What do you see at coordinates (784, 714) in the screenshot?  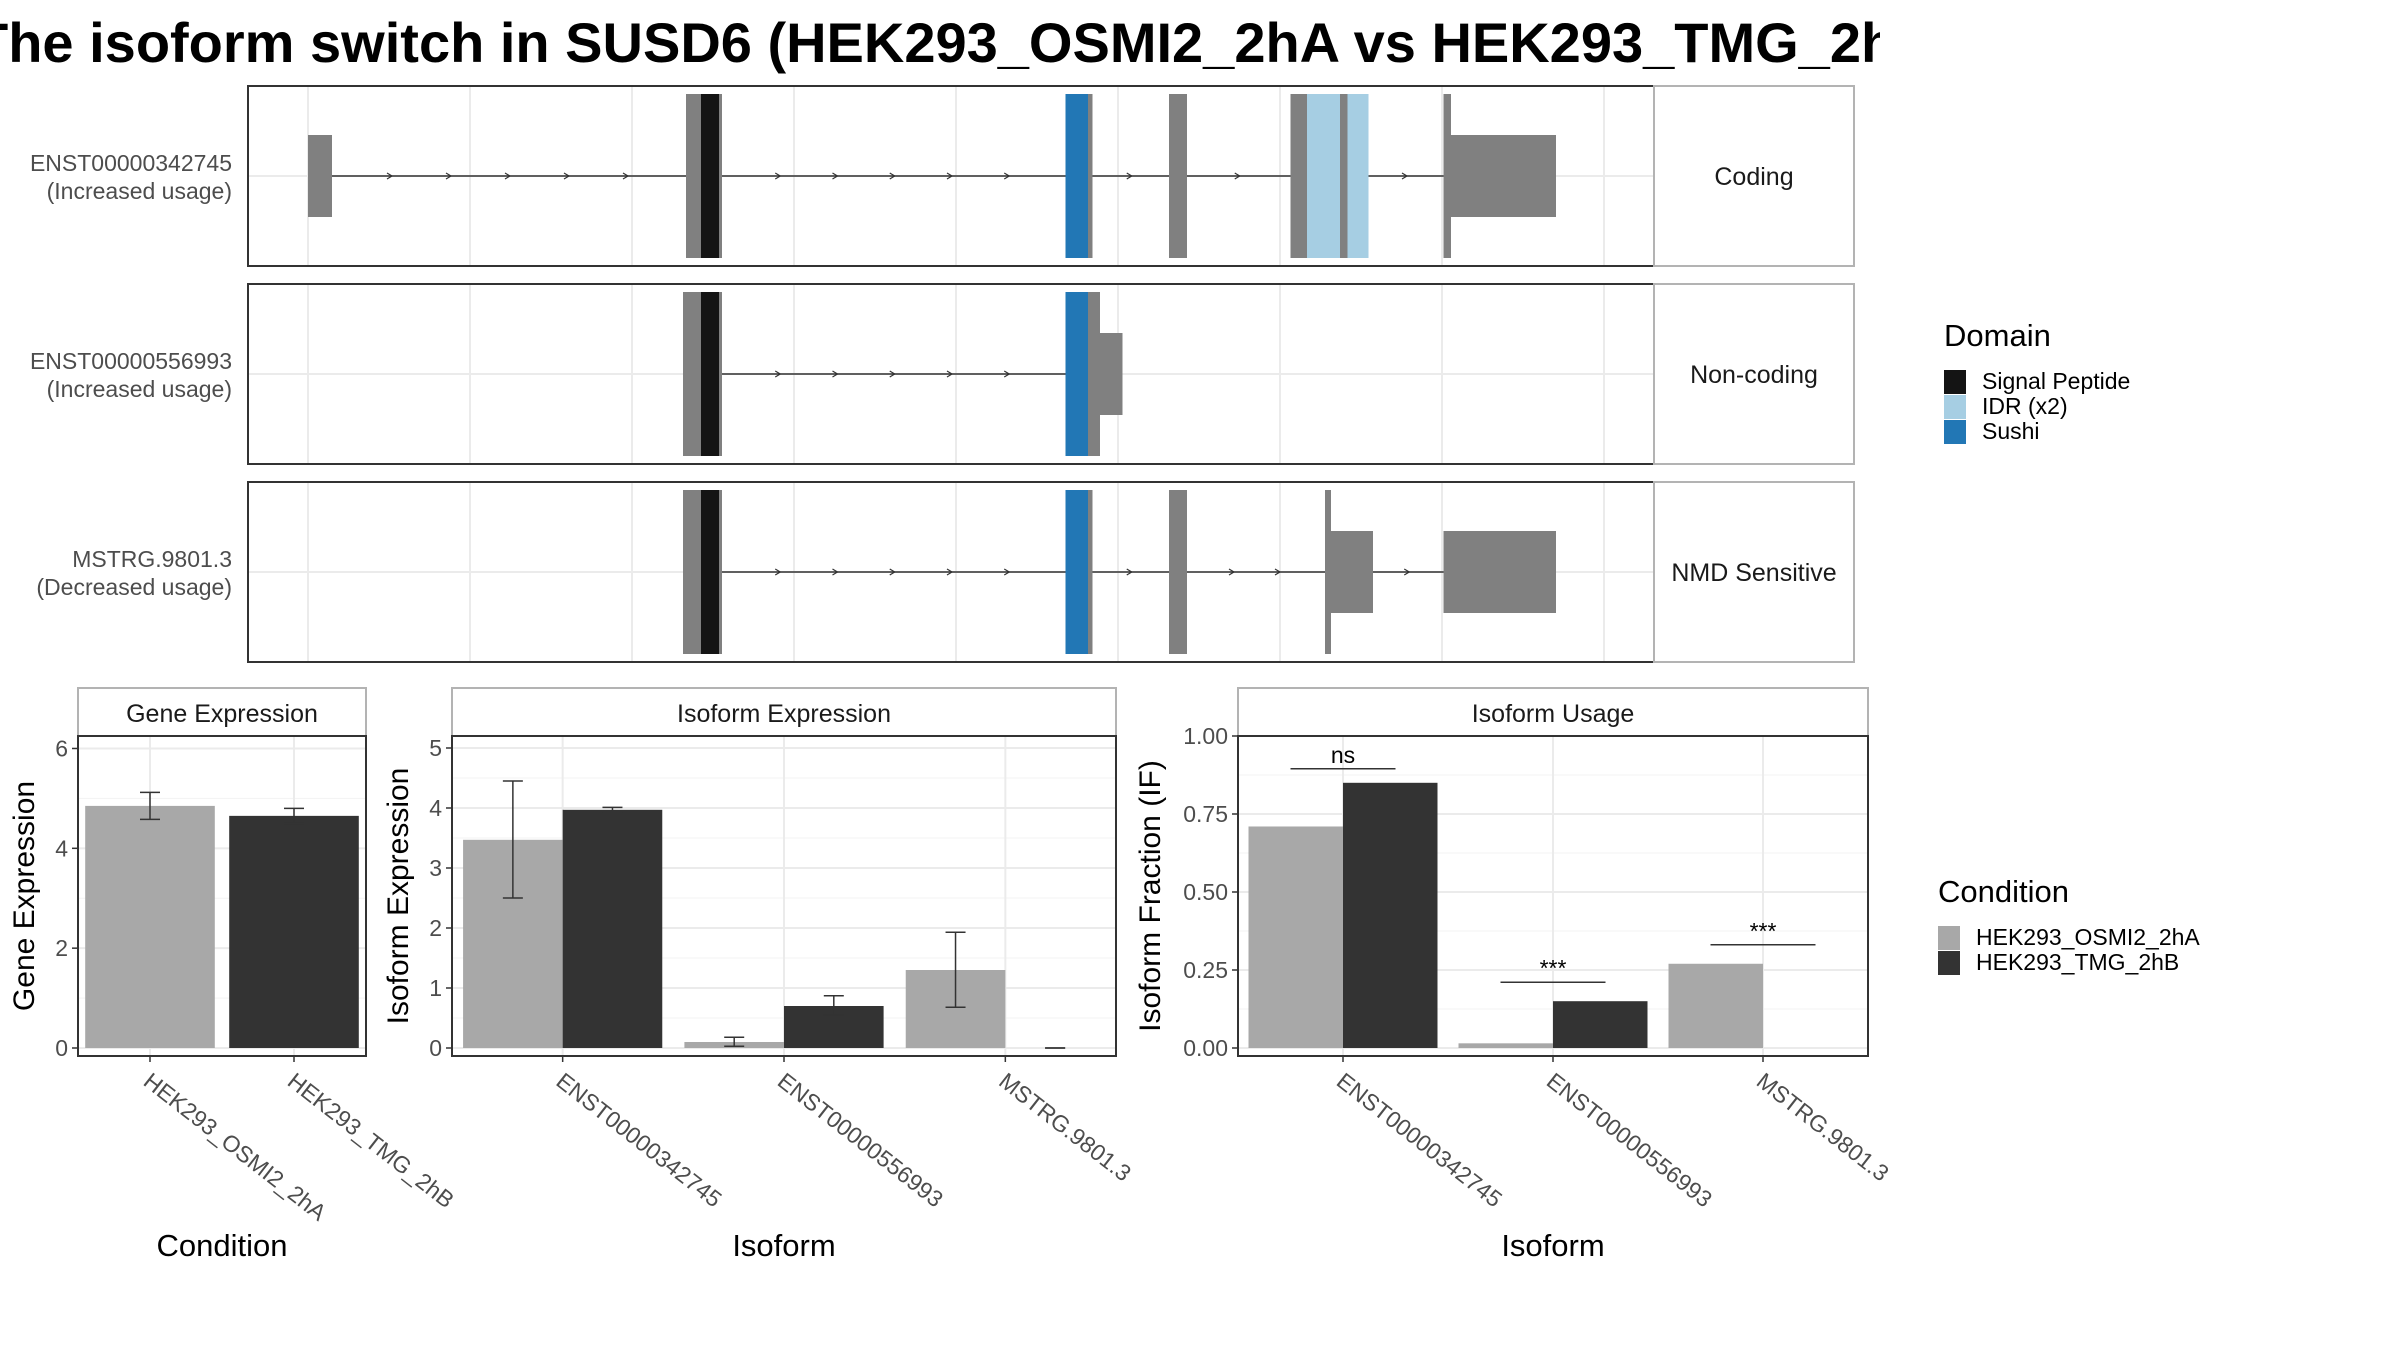 I see `panel-title: Isoform Expression` at bounding box center [784, 714].